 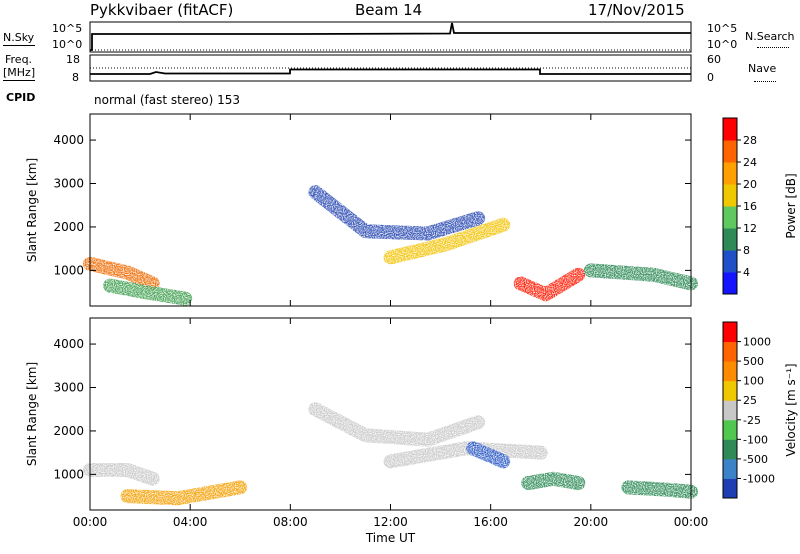 What do you see at coordinates (67, 28) in the screenshot?
I see `tick-nsky-top: 10^5` at bounding box center [67, 28].